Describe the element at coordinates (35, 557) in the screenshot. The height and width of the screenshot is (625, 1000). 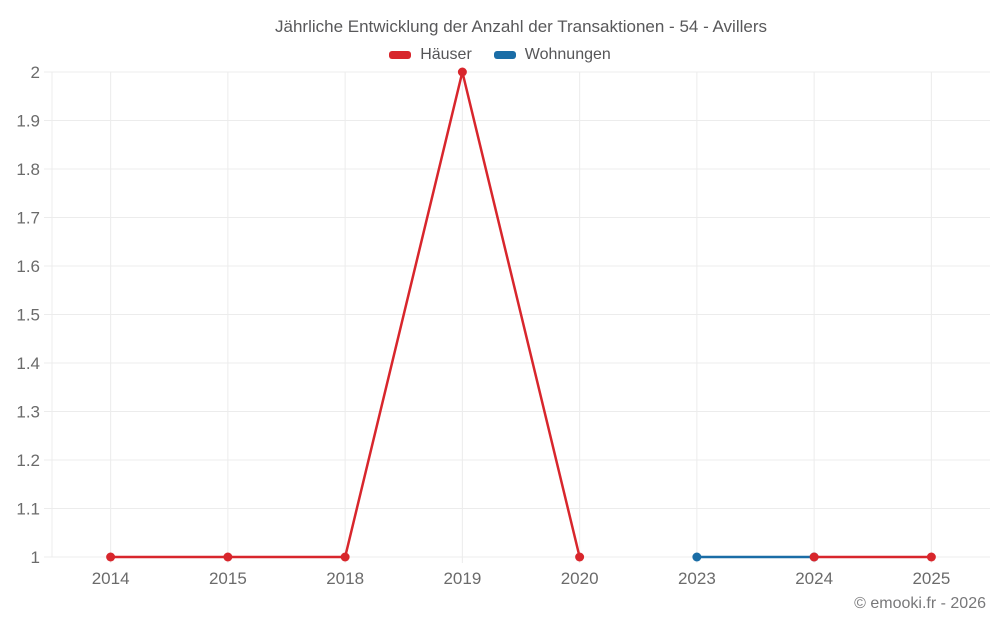
I see `y-tick-label: 1` at that location.